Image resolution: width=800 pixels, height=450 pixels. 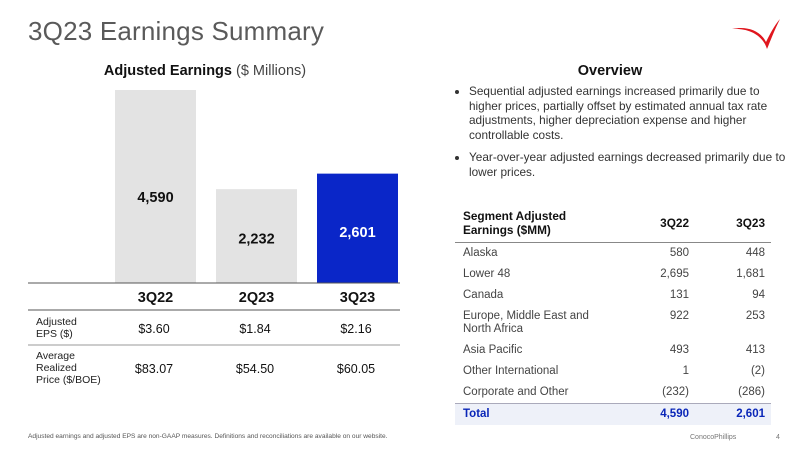 What do you see at coordinates (167, 71) in the screenshot?
I see `chart-title-main: Adjusted Earnings` at bounding box center [167, 71].